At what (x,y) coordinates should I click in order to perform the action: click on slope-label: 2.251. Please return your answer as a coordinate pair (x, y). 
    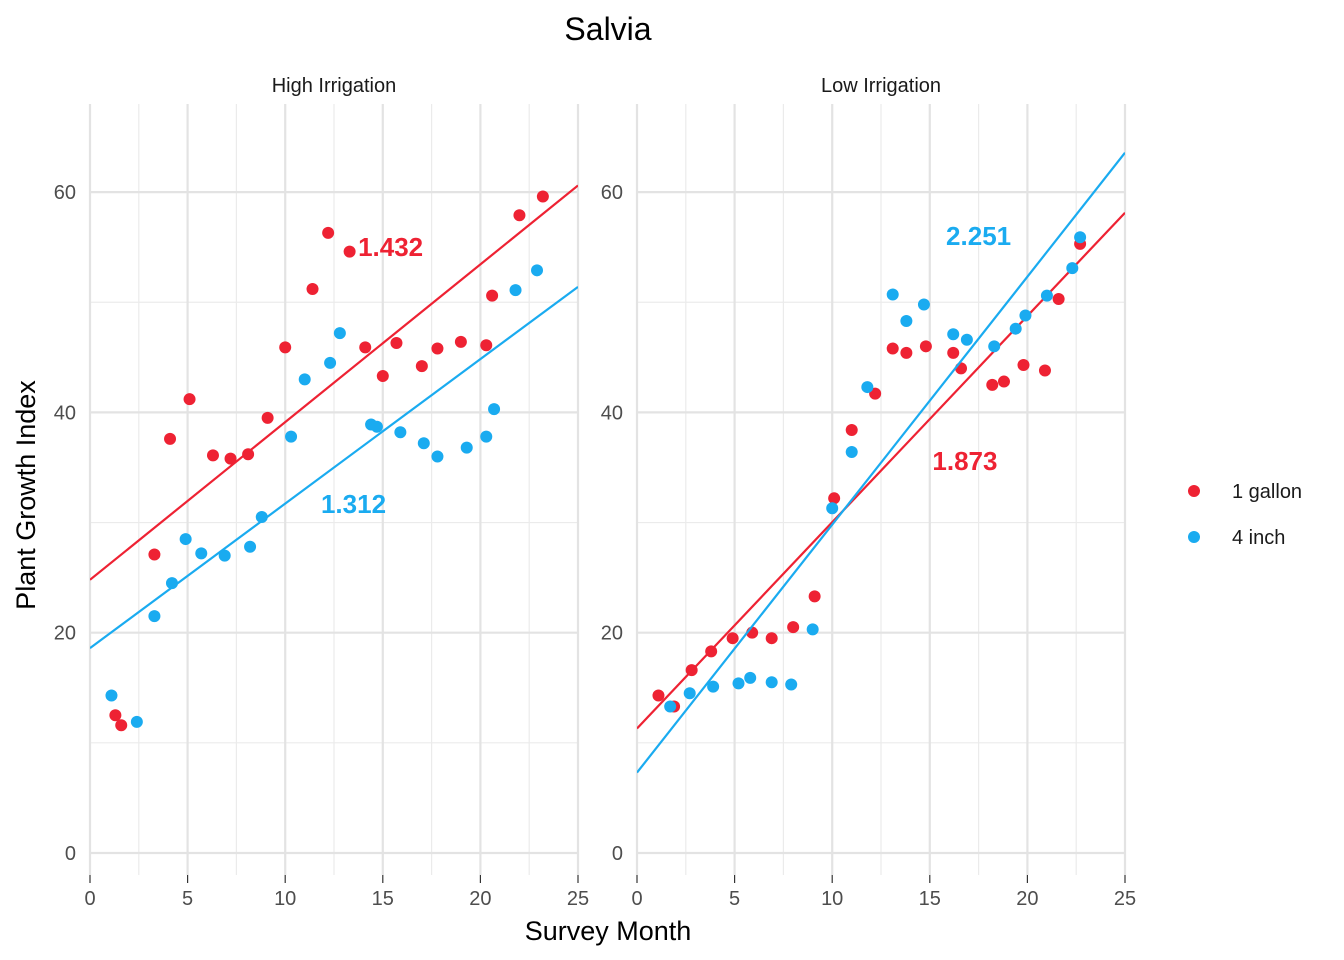
    Looking at the image, I should click on (978, 236).